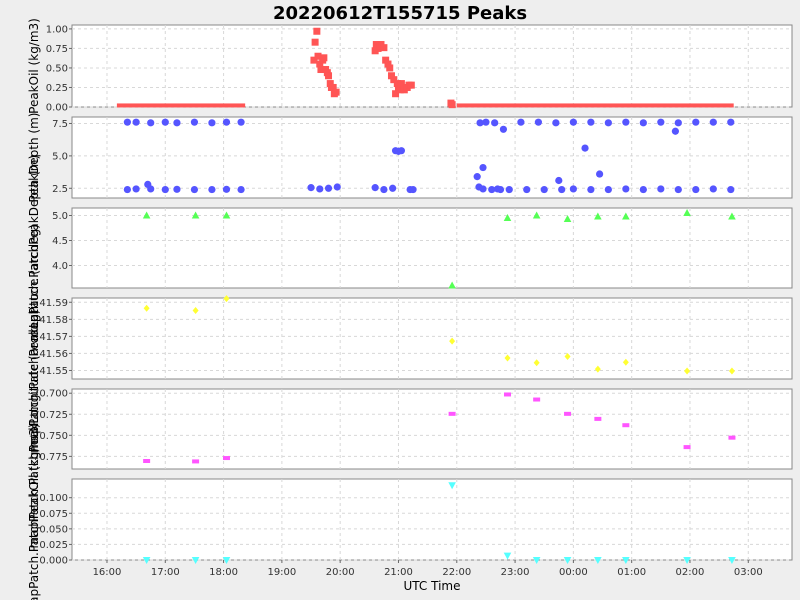  Describe the element at coordinates (57, 49) in the screenshot. I see `y-tick-label: 0.75` at that location.